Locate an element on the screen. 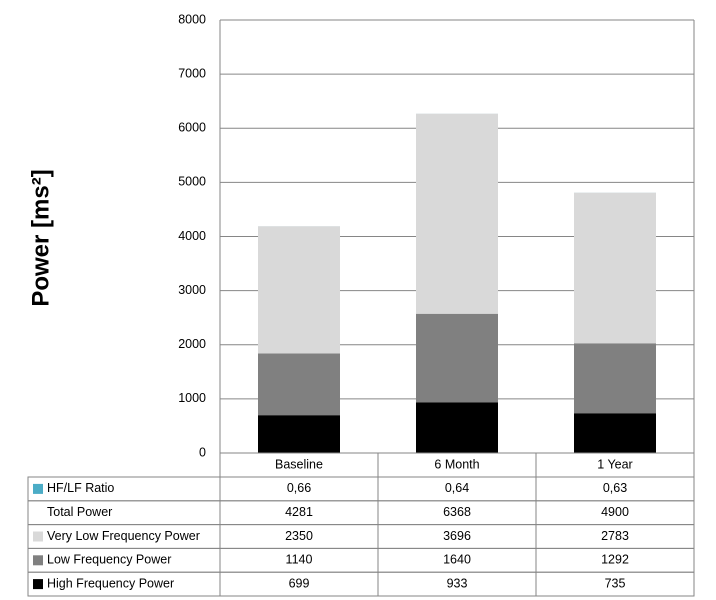  y-tick-label: 5000 is located at coordinates (192, 182).